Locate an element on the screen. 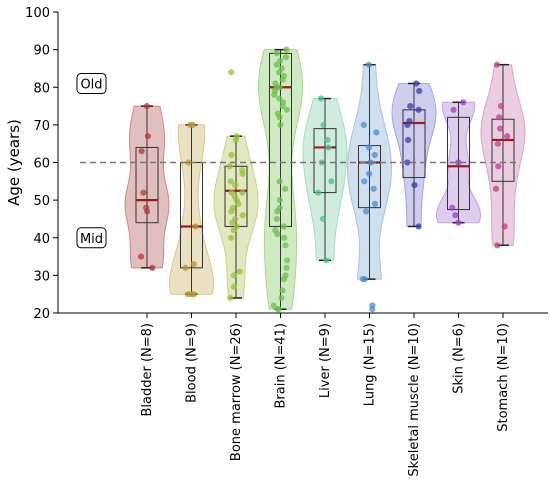 The width and height of the screenshot is (550, 481). annotation-label: Old is located at coordinates (91, 84).